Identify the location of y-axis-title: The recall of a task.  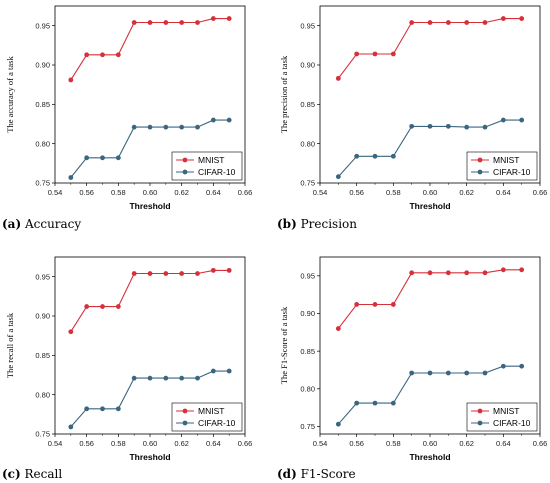
(10, 345).